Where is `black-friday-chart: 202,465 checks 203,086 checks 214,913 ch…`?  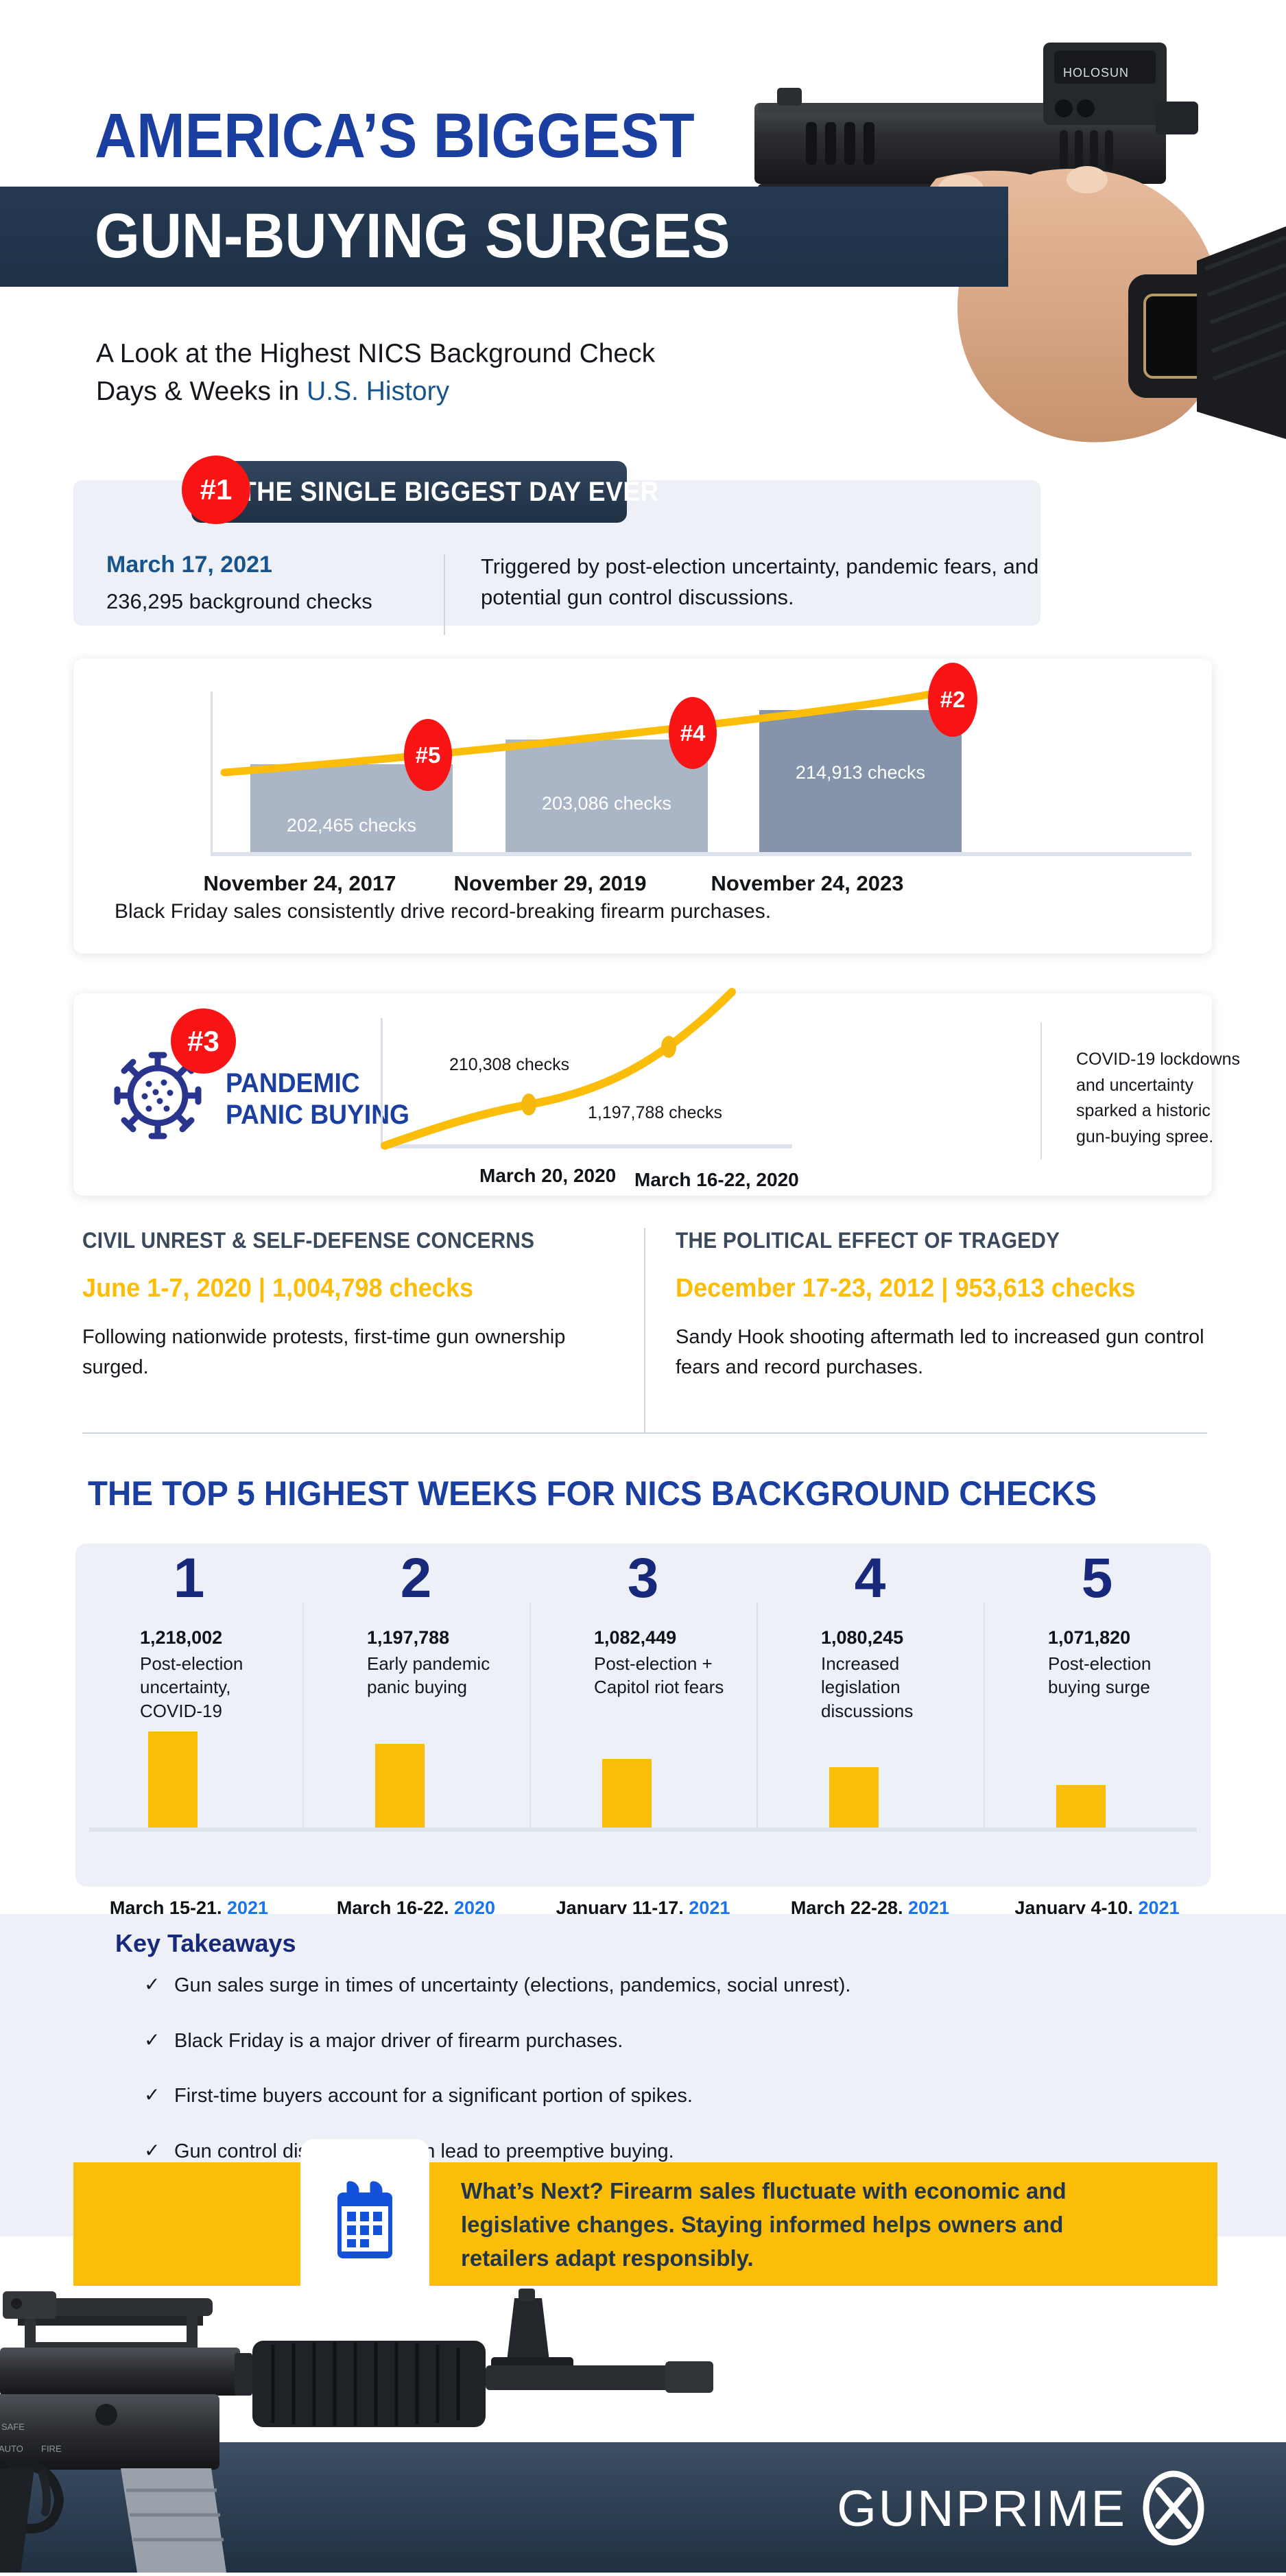
black-friday-chart: 202,465 checks 203,086 checks 214,913 ch… is located at coordinates (701, 759).